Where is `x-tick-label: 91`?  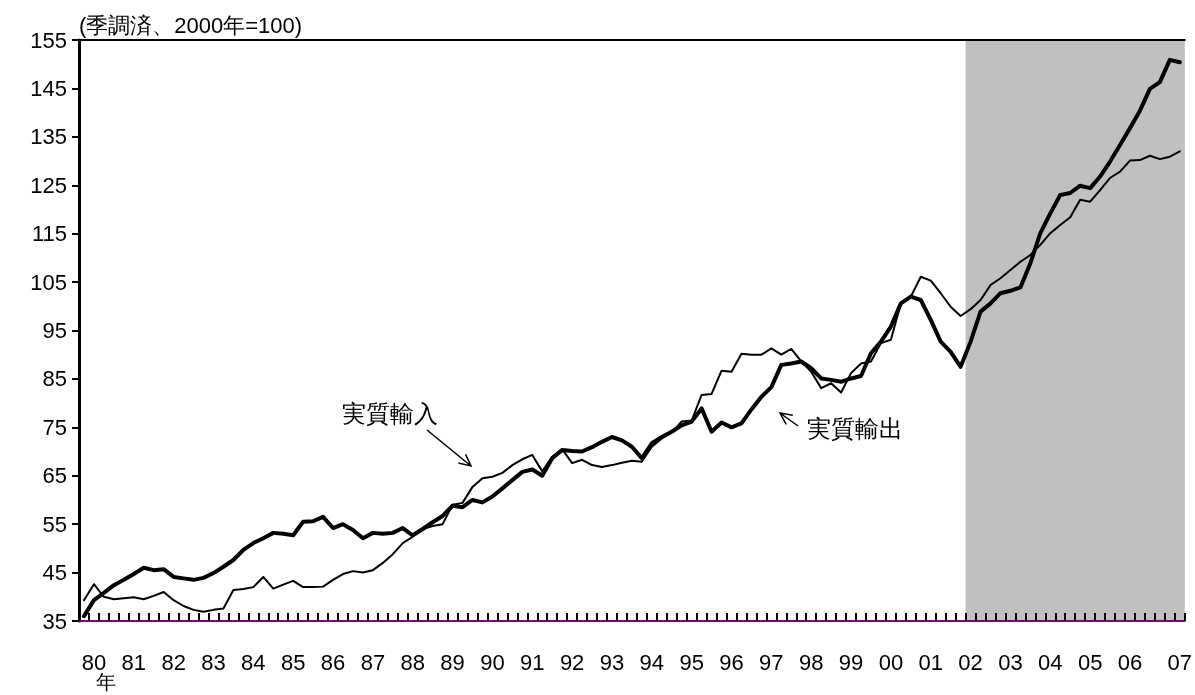 x-tick-label: 91 is located at coordinates (532, 662).